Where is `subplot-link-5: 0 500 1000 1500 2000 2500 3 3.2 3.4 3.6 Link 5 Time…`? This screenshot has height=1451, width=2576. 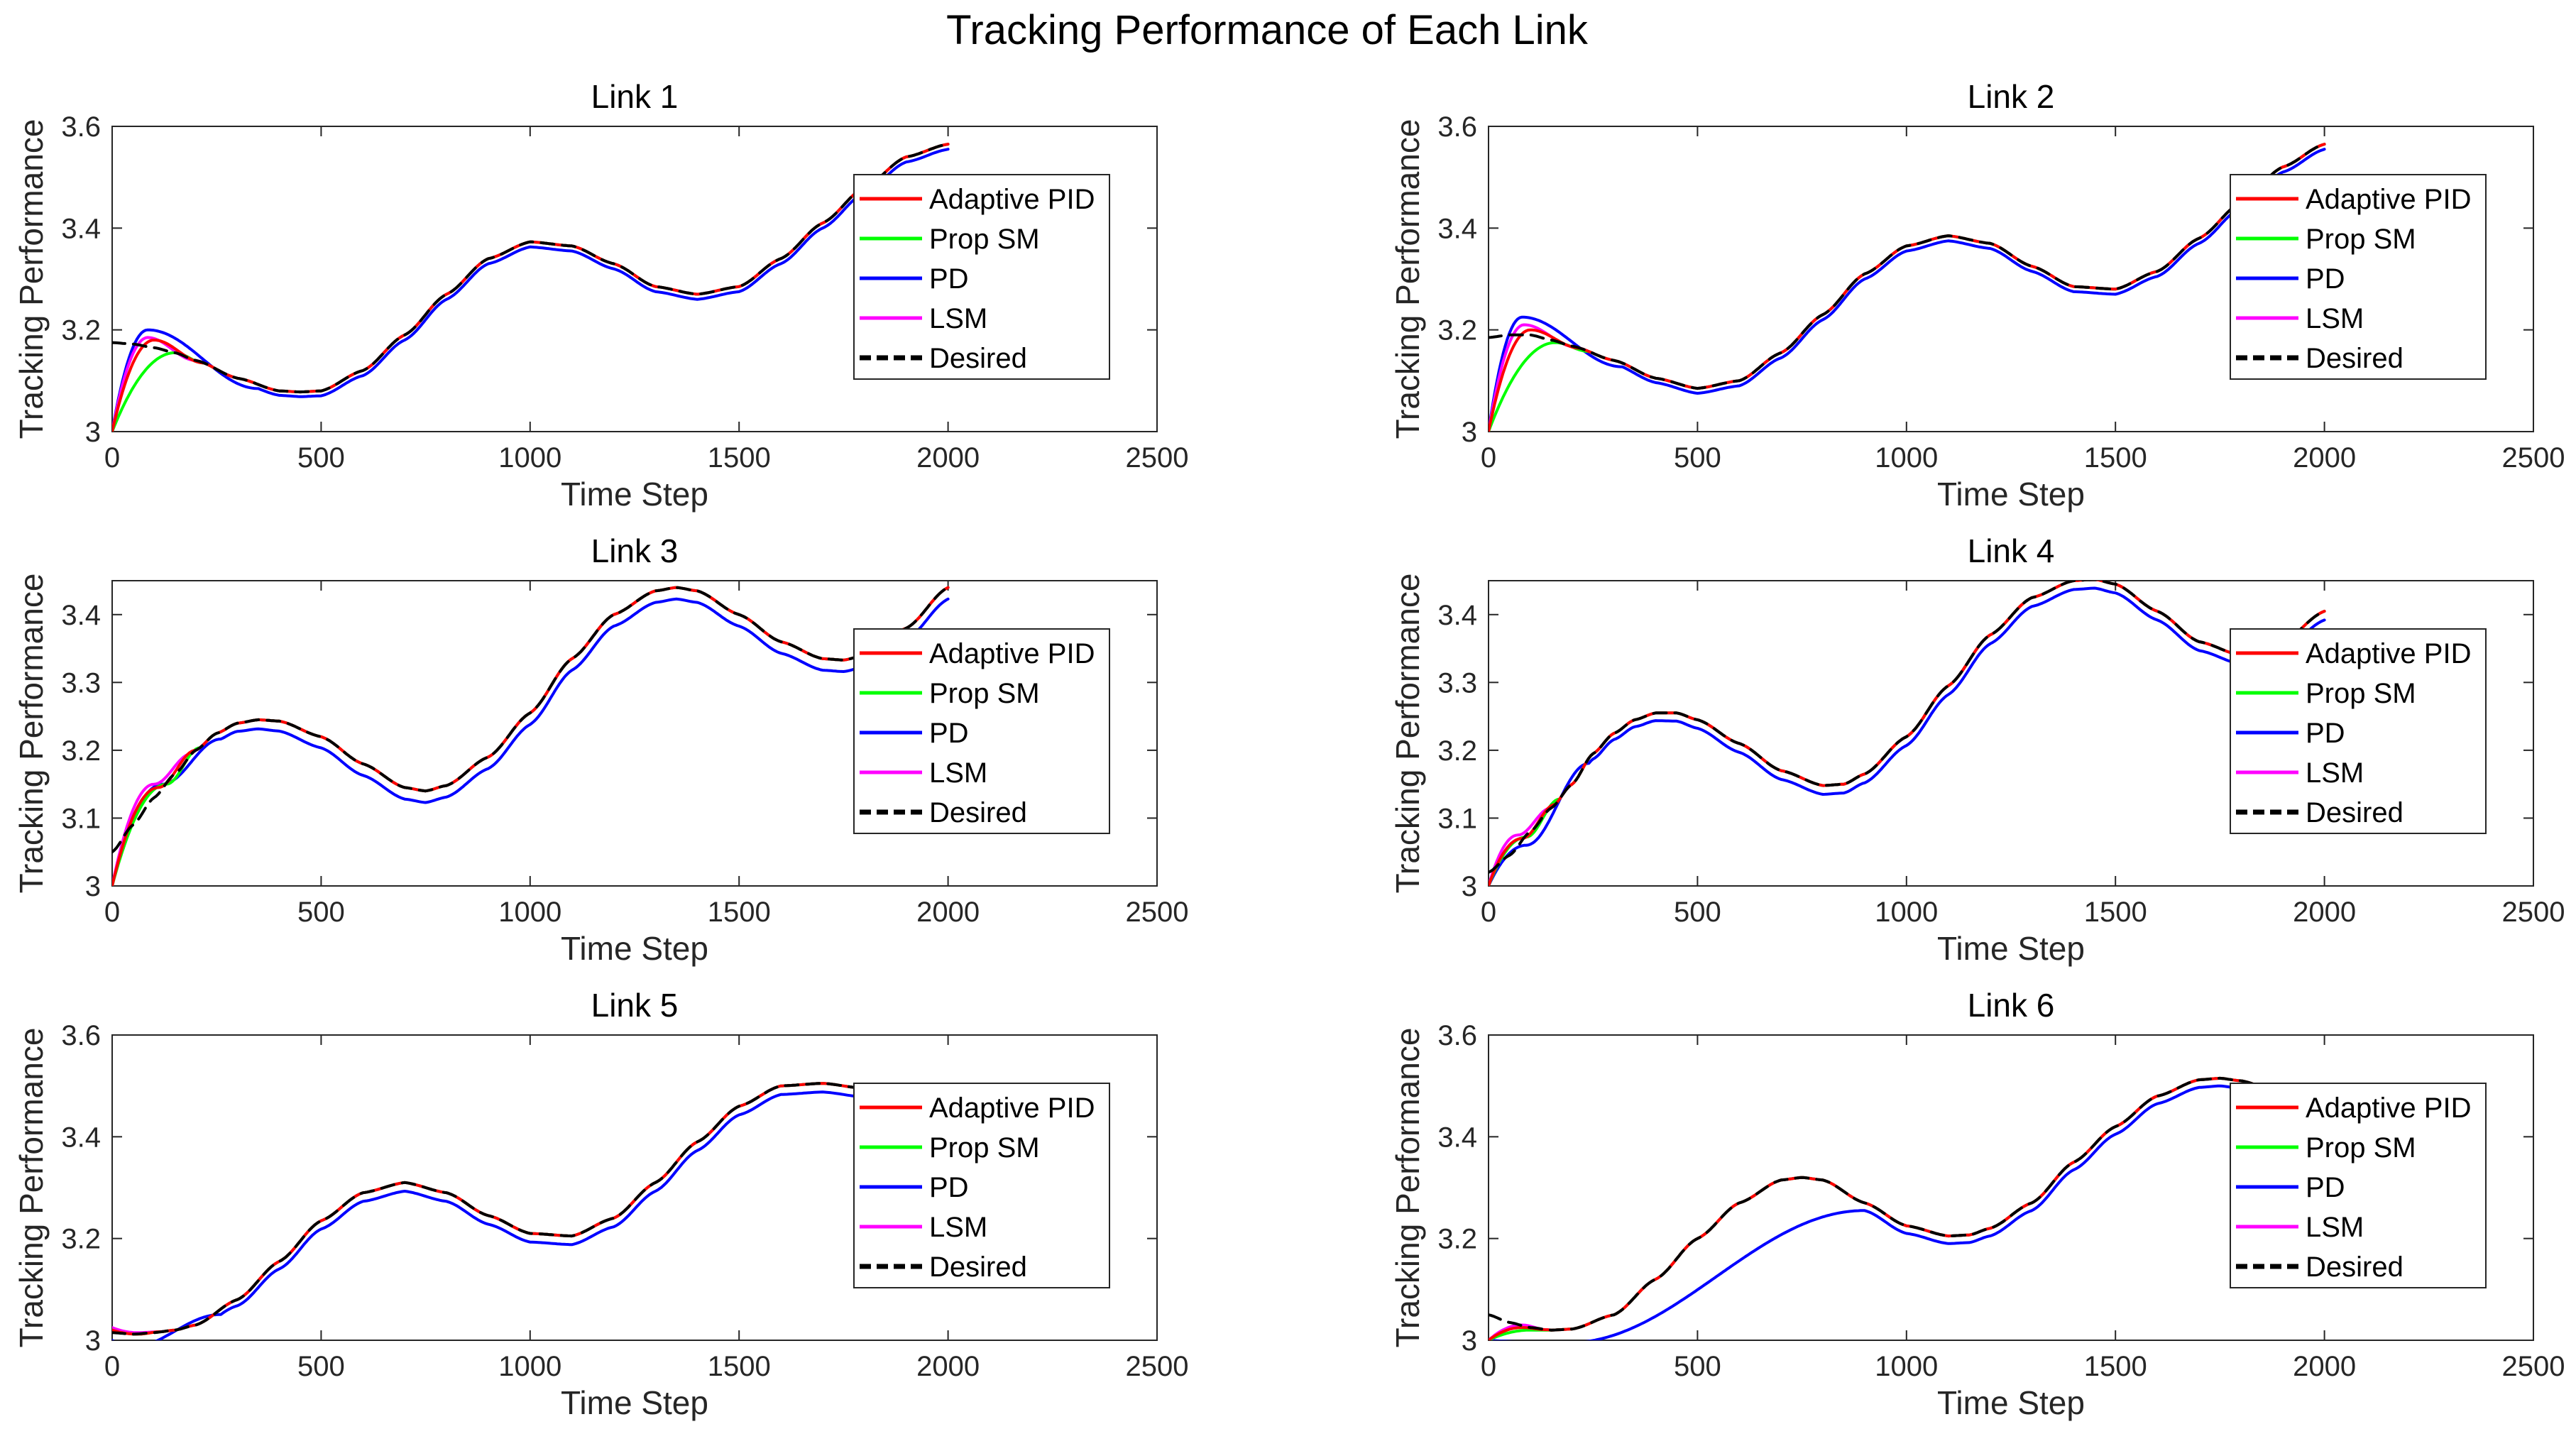
subplot-link-5: 0 500 1000 1500 2000 2500 3 3.2 3.4 3.6 Link 5 Time… is located at coordinates (600, 1204).